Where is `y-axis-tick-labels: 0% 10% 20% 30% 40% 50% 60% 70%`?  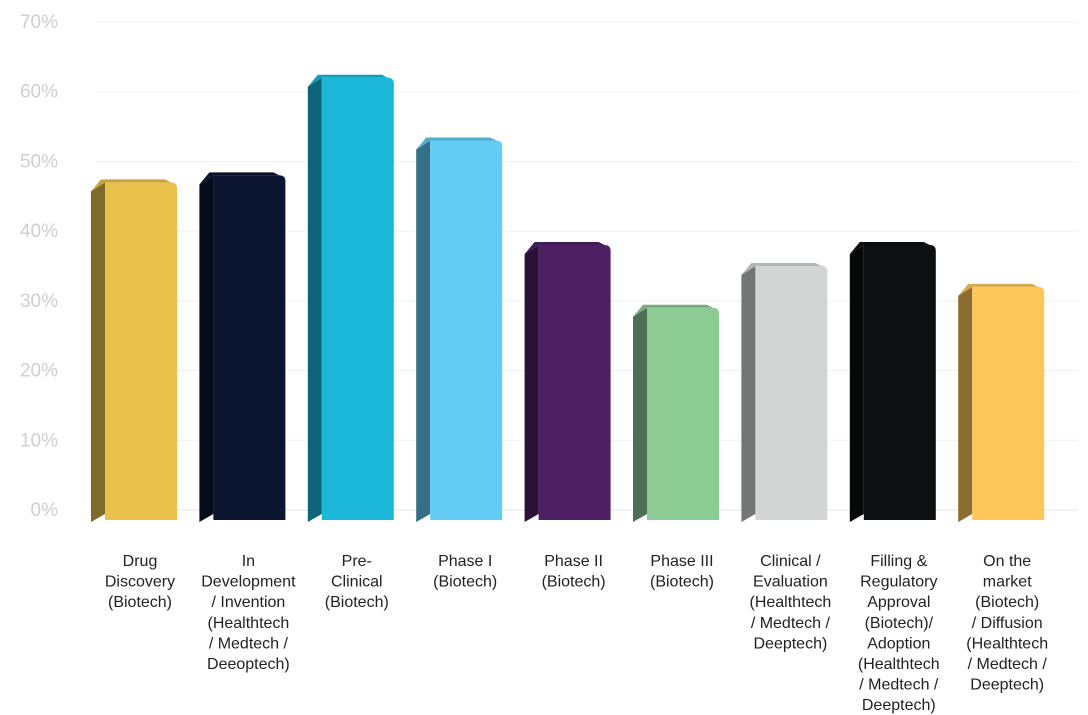
y-axis-tick-labels: 0% 10% 20% 30% 40% 50% 60% 70% is located at coordinates (39, 266).